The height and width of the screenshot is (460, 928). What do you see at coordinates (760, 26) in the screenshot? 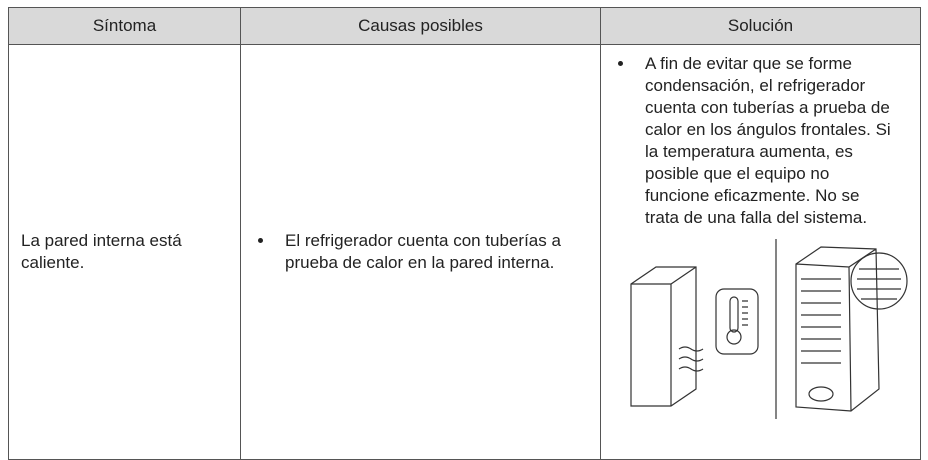
I see `header-cell: Solución` at bounding box center [760, 26].